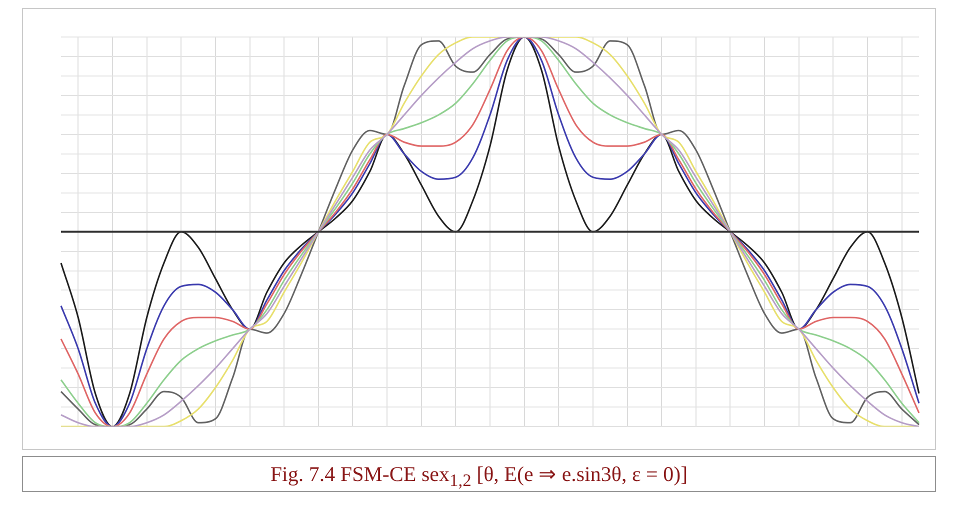 The height and width of the screenshot is (507, 956). What do you see at coordinates (479, 474) in the screenshot?
I see `text: Fig. 7.4 FSM-CE sex$_{1,2}$ [θ, E(e ⇒ e.sin3θ, ε = 0)]` at bounding box center [479, 474].